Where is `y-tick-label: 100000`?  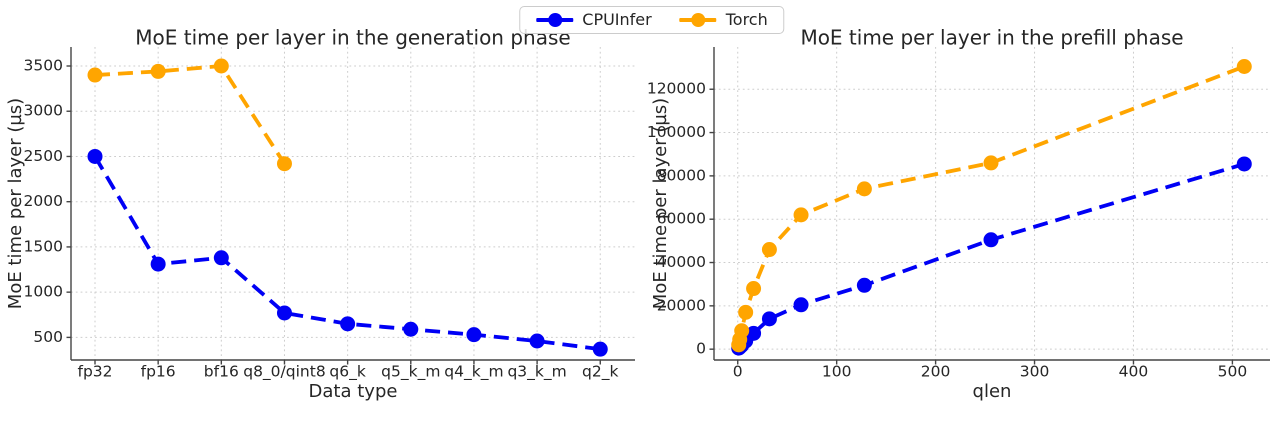
y-tick-label: 100000 is located at coordinates (677, 132).